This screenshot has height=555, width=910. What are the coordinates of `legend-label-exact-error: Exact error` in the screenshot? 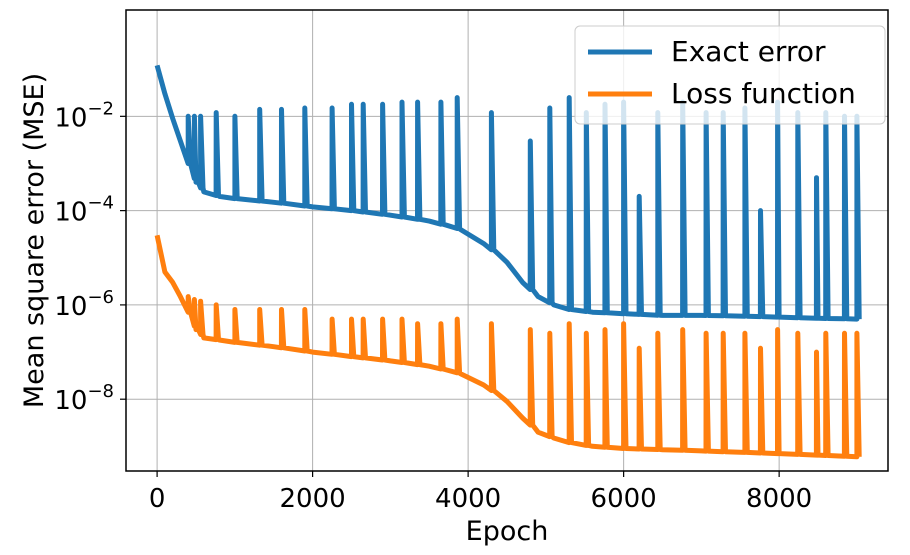 It's located at (748, 51).